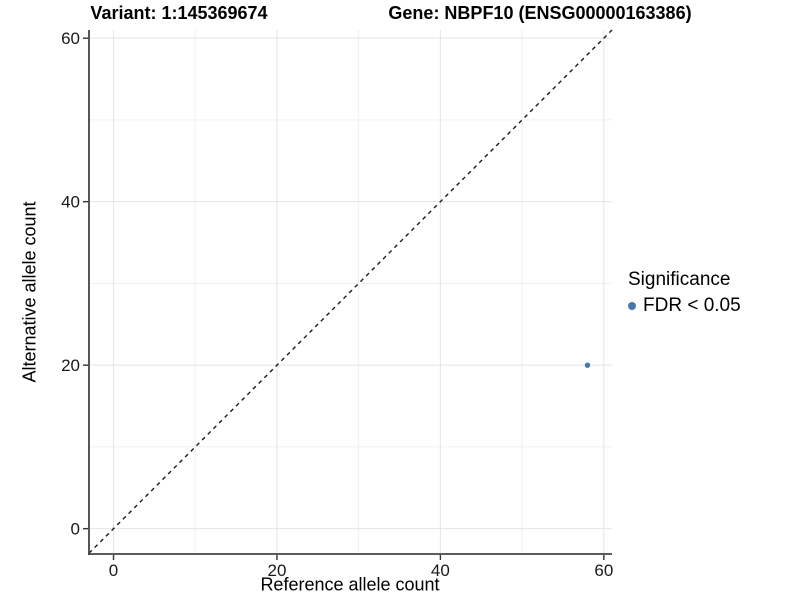 The image size is (800, 600). I want to click on legend-item: FDR < 0.05, so click(684, 306).